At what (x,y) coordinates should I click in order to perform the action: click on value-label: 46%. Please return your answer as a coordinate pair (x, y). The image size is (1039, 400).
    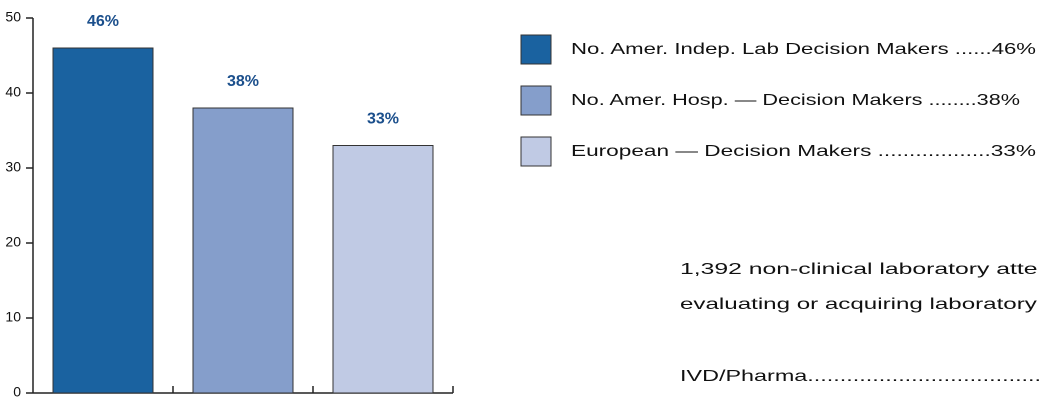
    Looking at the image, I should click on (103, 21).